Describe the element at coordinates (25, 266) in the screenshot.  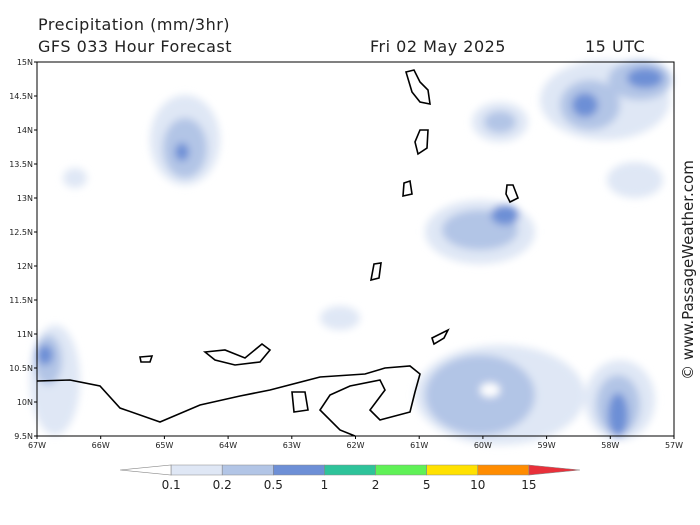
I see `lat-label: 12N` at that location.